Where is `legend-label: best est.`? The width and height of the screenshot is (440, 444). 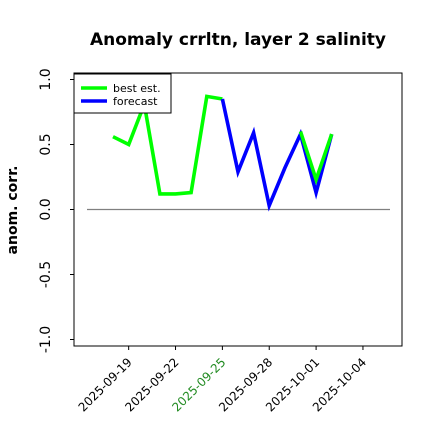 legend-label: best est. is located at coordinates (137, 88).